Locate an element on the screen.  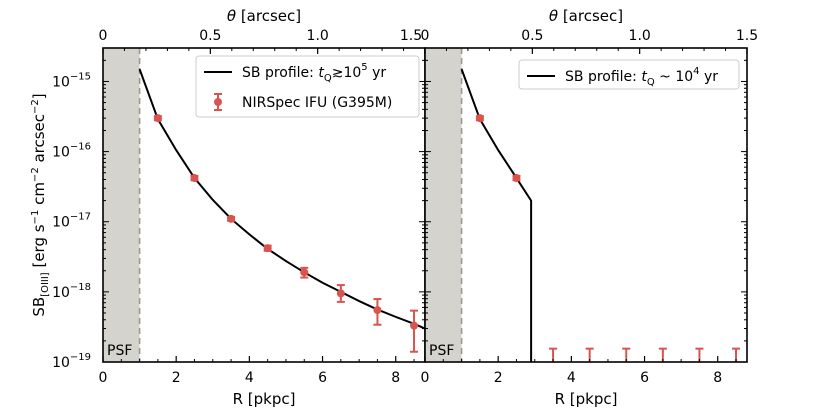
y-label-sub: [OIII] is located at coordinates (45, 284).